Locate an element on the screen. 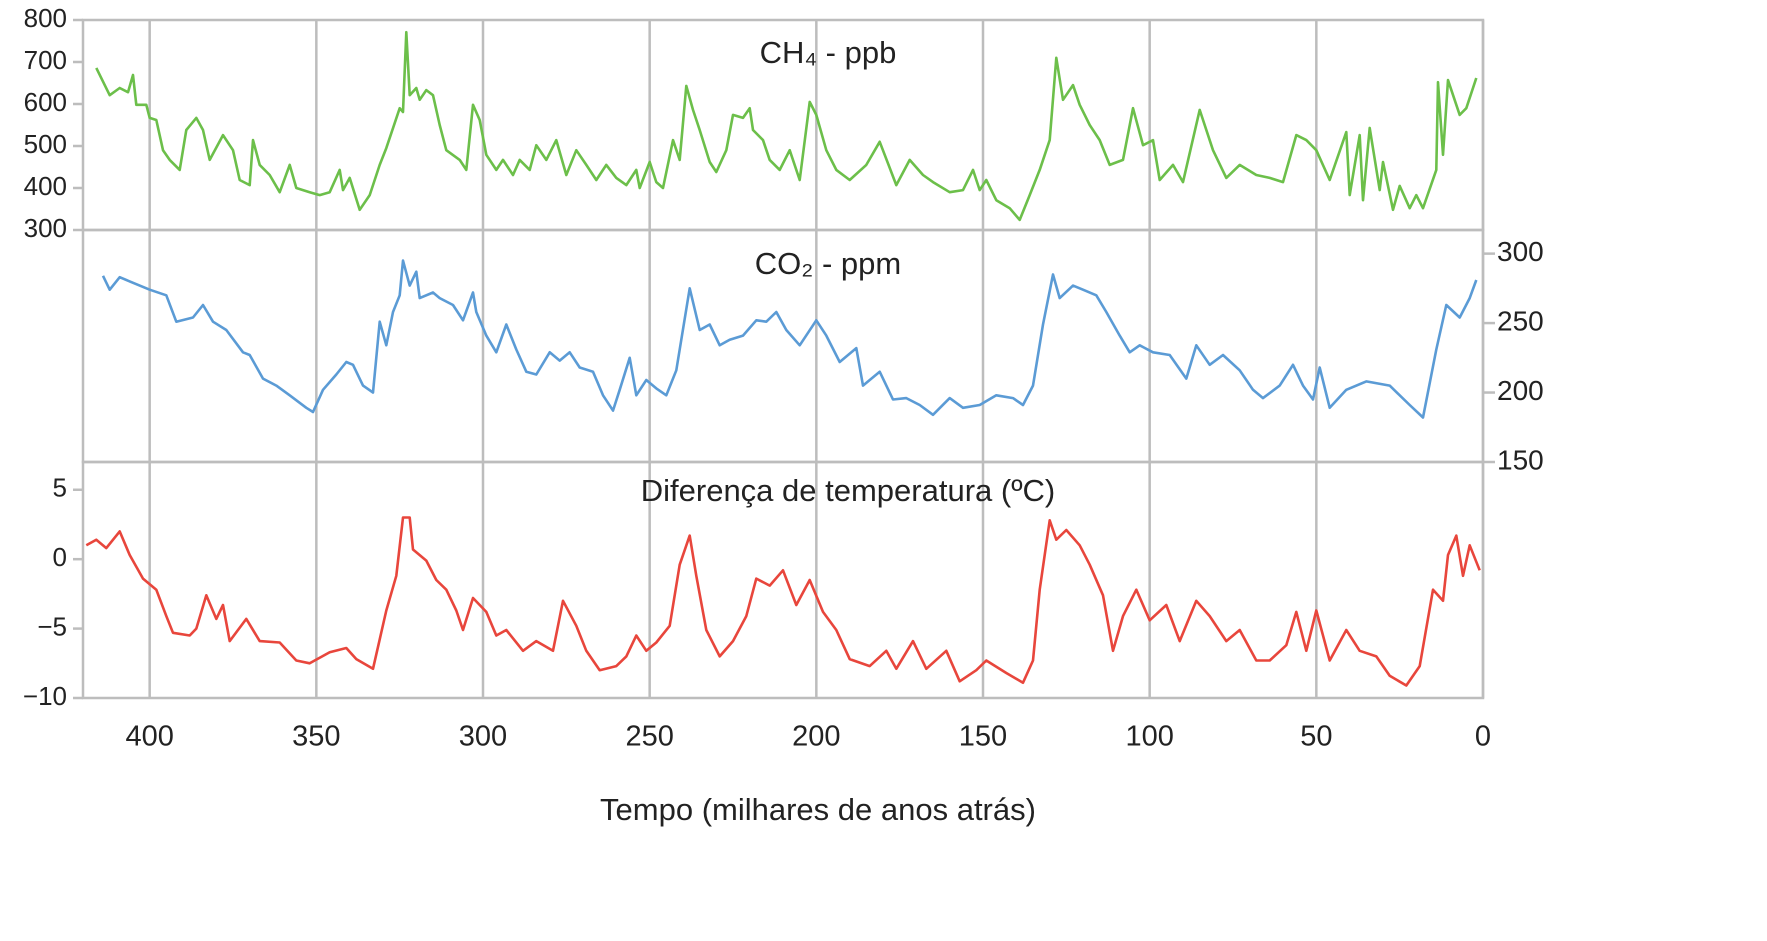 The width and height of the screenshot is (1767, 941). y-tick-label: −5 is located at coordinates (52, 626).